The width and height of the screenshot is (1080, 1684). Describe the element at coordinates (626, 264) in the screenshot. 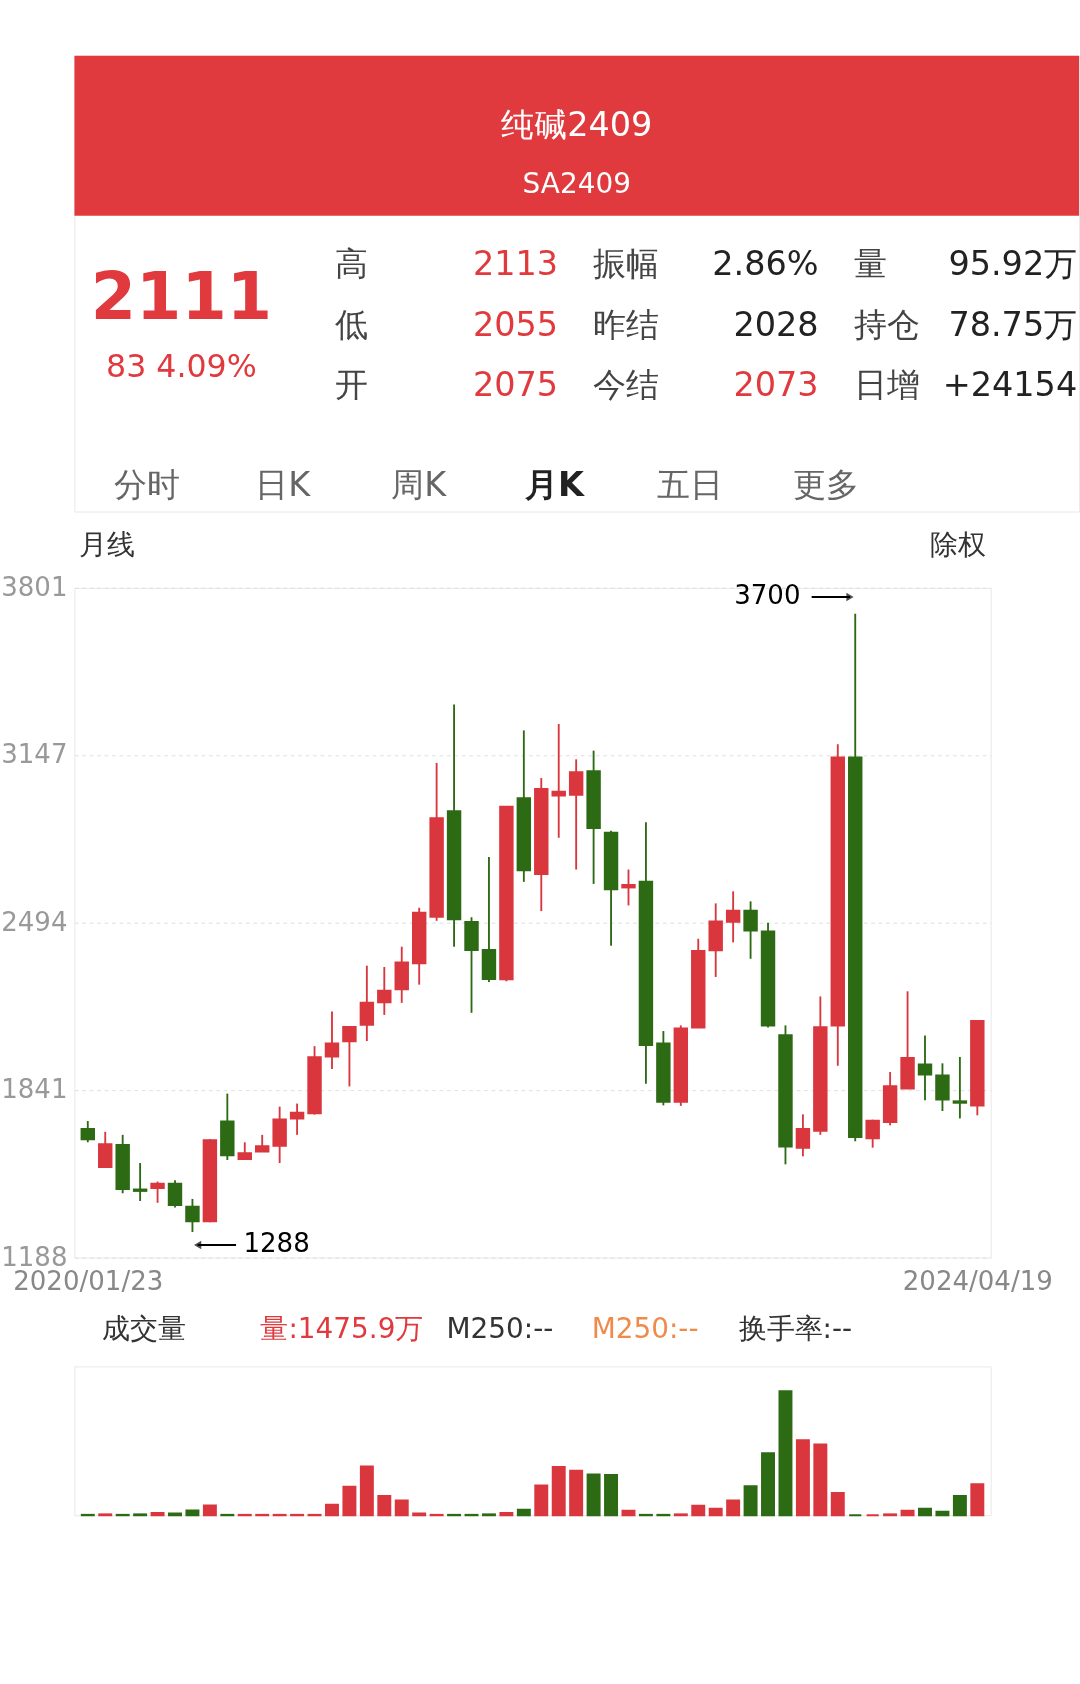

I see `text: 振幅` at that location.